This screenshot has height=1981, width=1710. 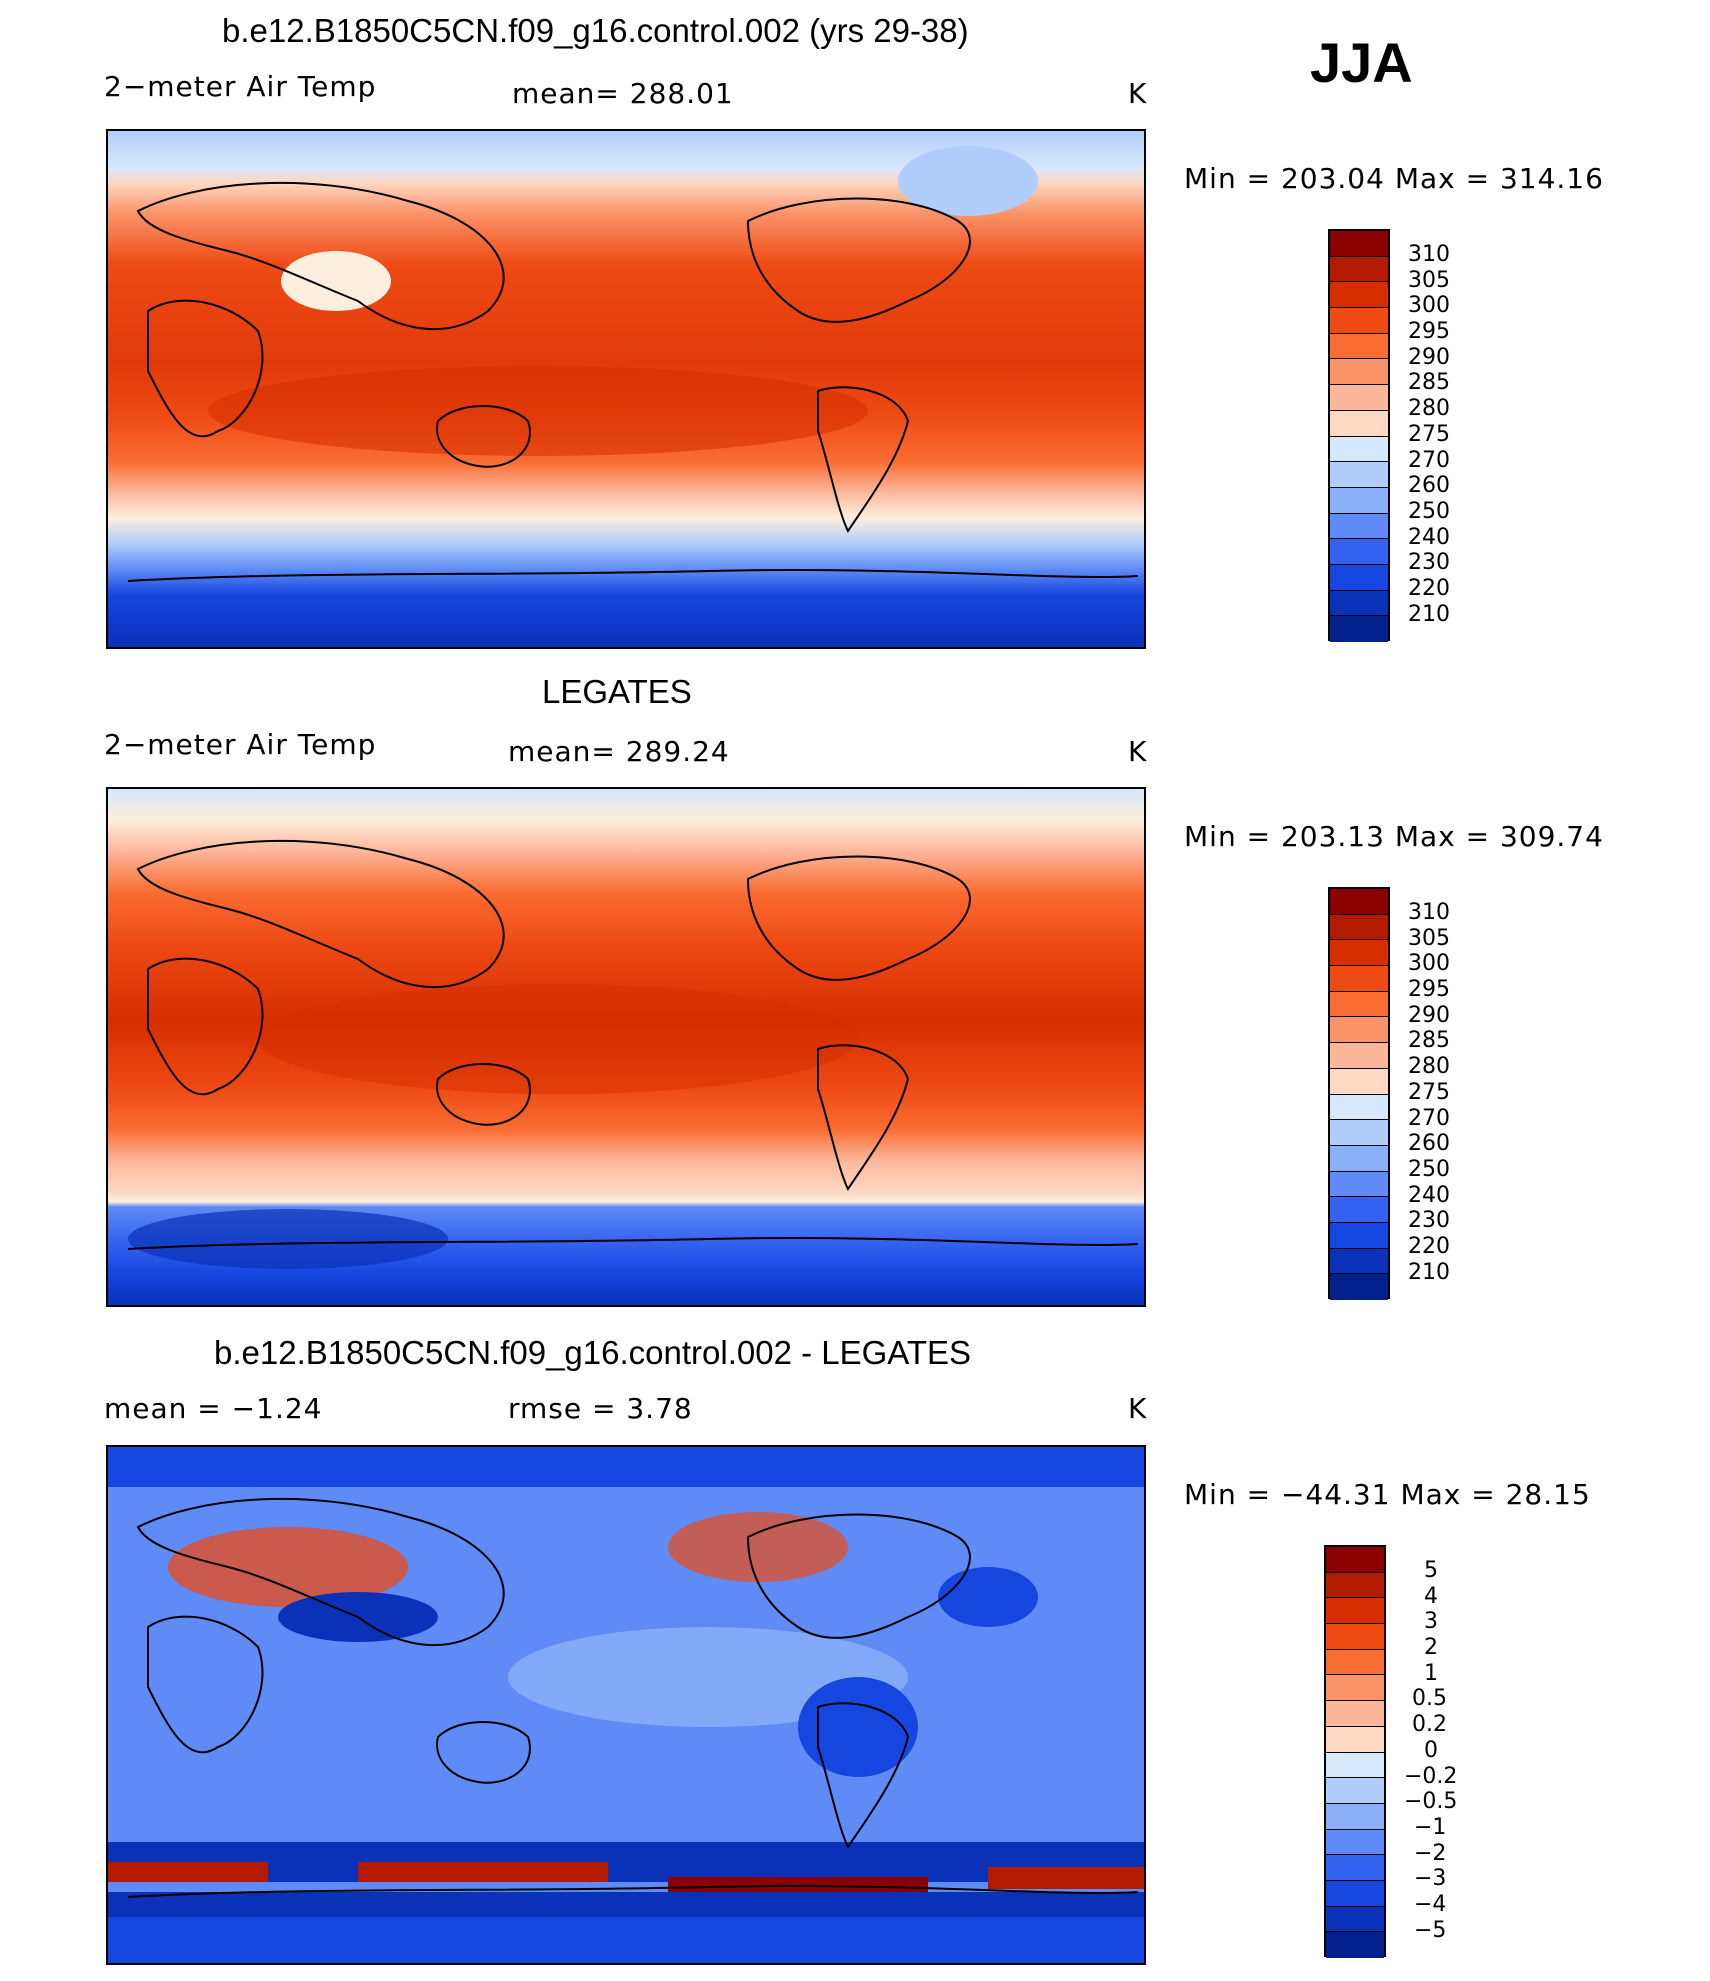 I want to click on panel1-variable-label: 2−meter Air Temp, so click(x=240, y=86).